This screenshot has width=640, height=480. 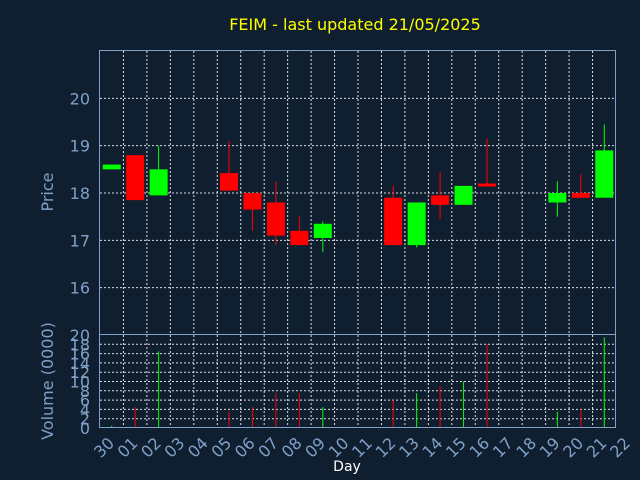 What do you see at coordinates (80, 372) in the screenshot?
I see `volume-tick-label: 12` at bounding box center [80, 372].